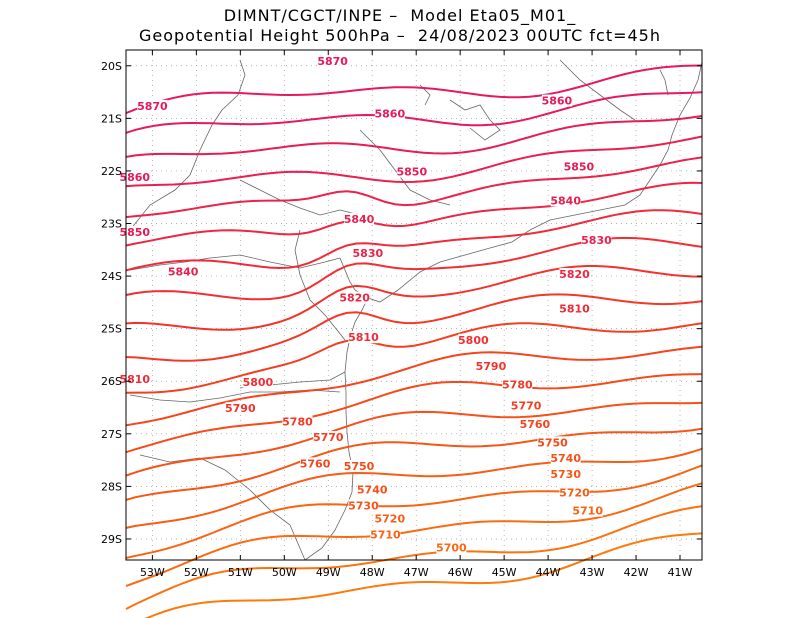 This screenshot has height=618, width=800. I want to click on lat-tick-label: 27S, so click(111, 434).